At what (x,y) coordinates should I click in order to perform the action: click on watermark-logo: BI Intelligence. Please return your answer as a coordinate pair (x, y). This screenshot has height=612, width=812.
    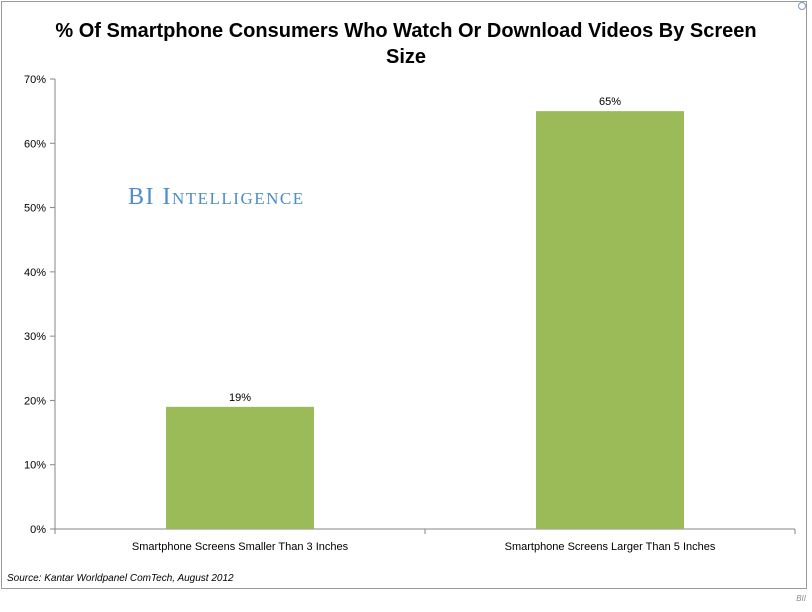
    Looking at the image, I should click on (216, 197).